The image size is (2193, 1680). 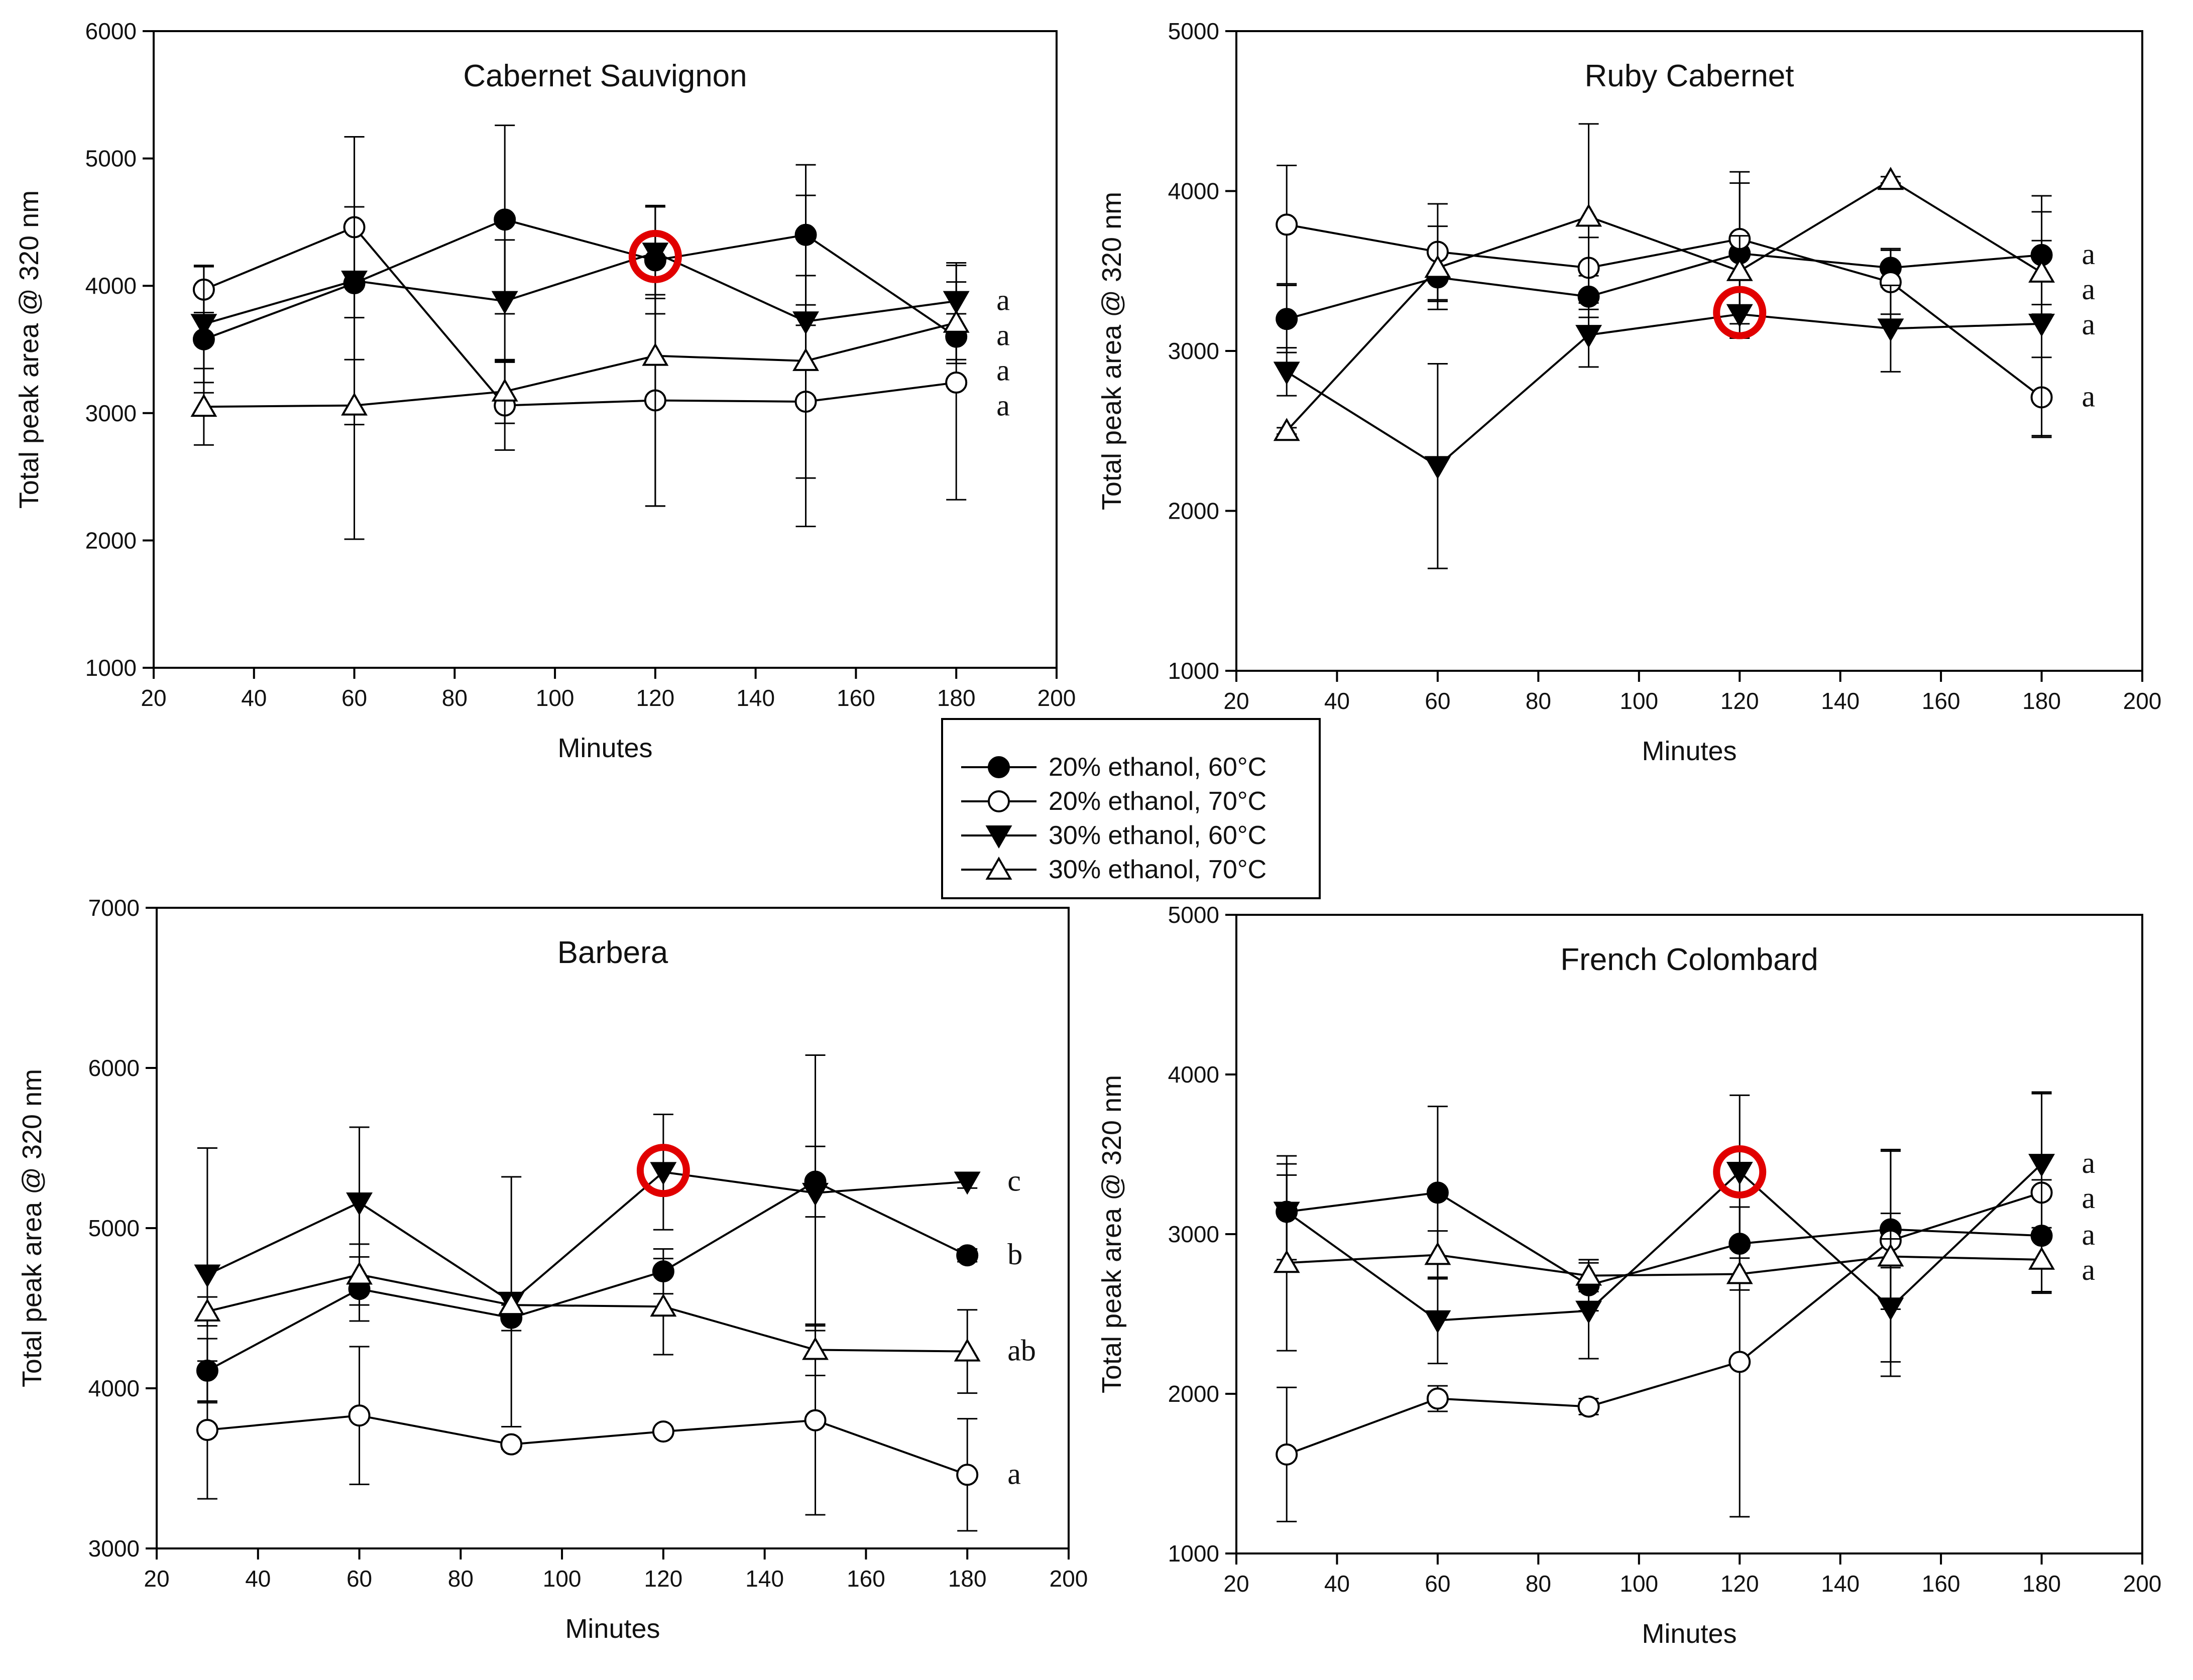 What do you see at coordinates (1194, 351) in the screenshot?
I see `y-tick-label: 3000` at bounding box center [1194, 351].